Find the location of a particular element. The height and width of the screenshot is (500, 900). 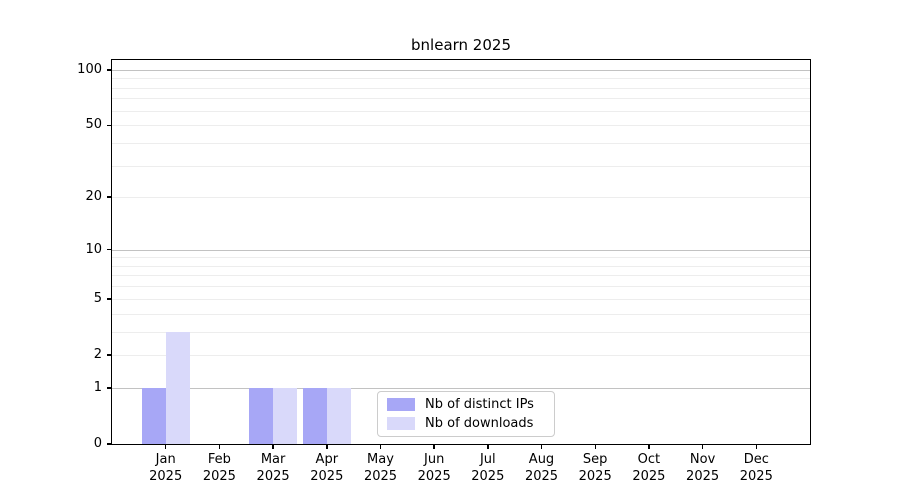

x-tick-label: Jul 2025 is located at coordinates (488, 468).